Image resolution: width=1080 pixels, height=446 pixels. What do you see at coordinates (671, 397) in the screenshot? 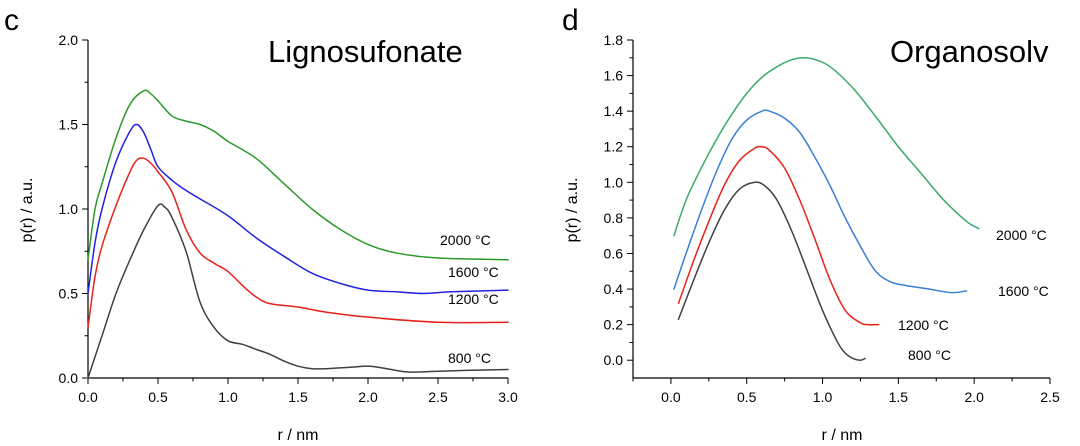
I see `x-tick-label-d: 0.0` at bounding box center [671, 397].